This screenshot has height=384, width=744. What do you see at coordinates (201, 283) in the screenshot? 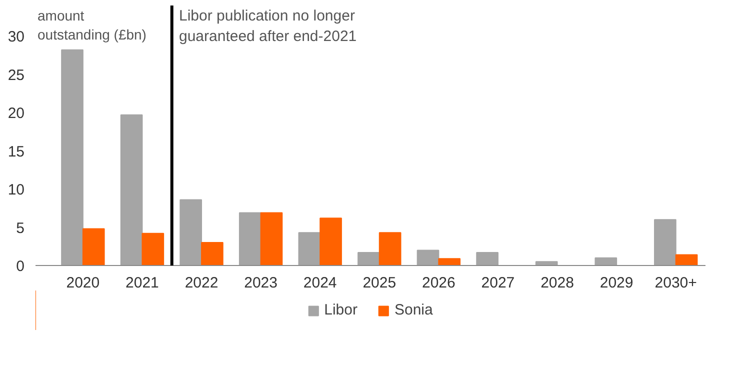
I see `x-tick-label: 2022` at bounding box center [201, 283].